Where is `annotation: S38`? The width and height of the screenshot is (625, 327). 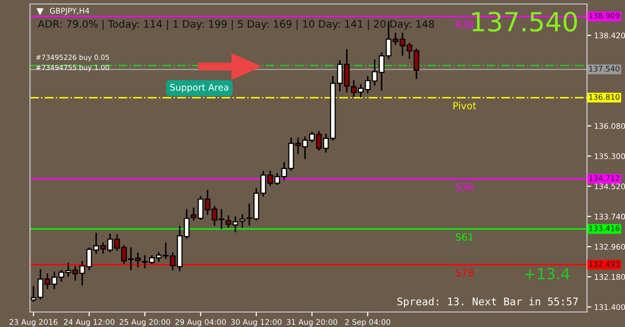
annotation: S38 is located at coordinates (465, 187).